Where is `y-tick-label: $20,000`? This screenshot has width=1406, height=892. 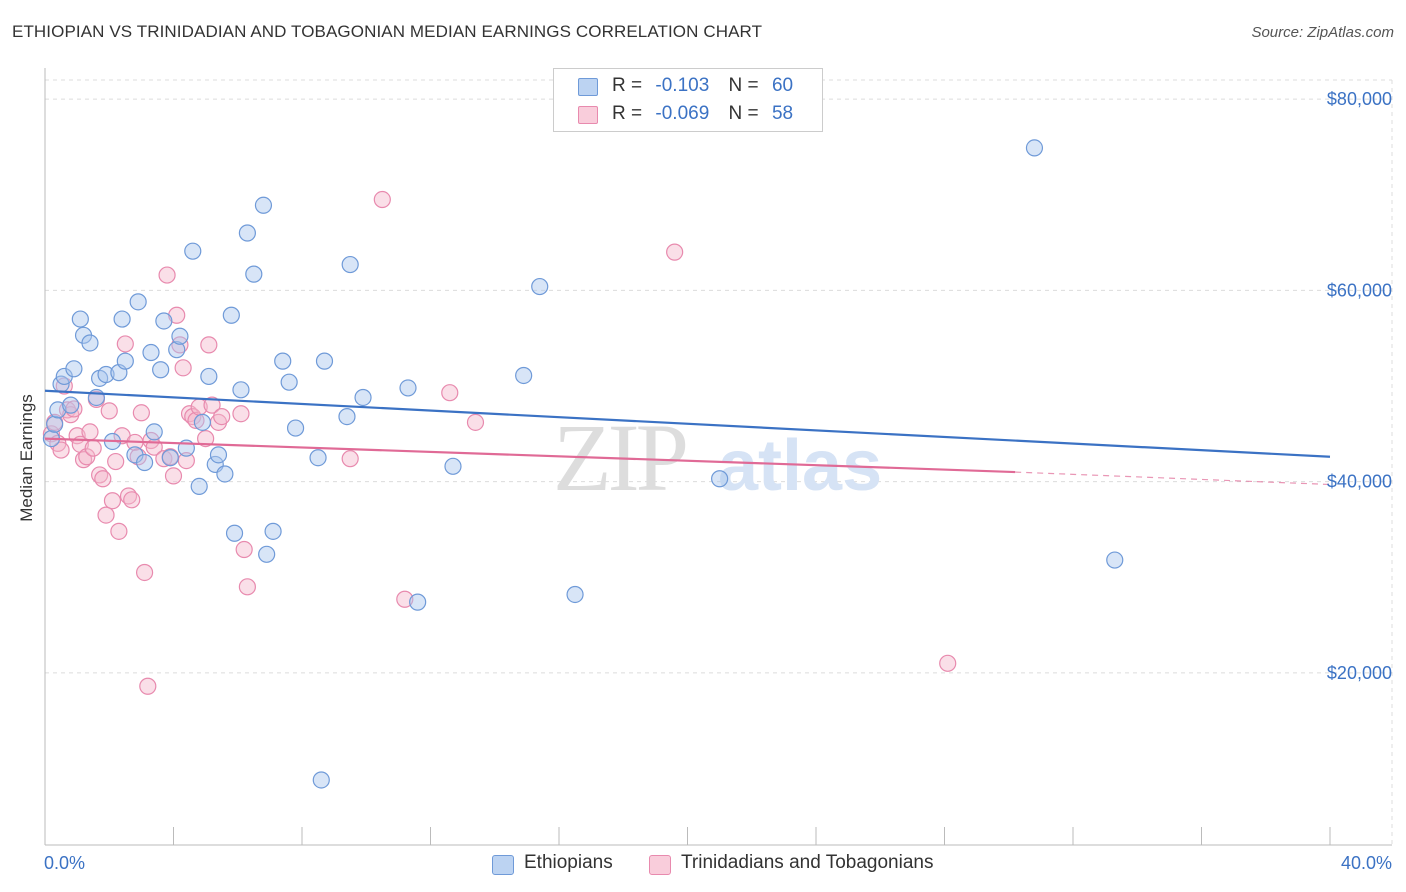 y-tick-label: $20,000 is located at coordinates (1359, 673).